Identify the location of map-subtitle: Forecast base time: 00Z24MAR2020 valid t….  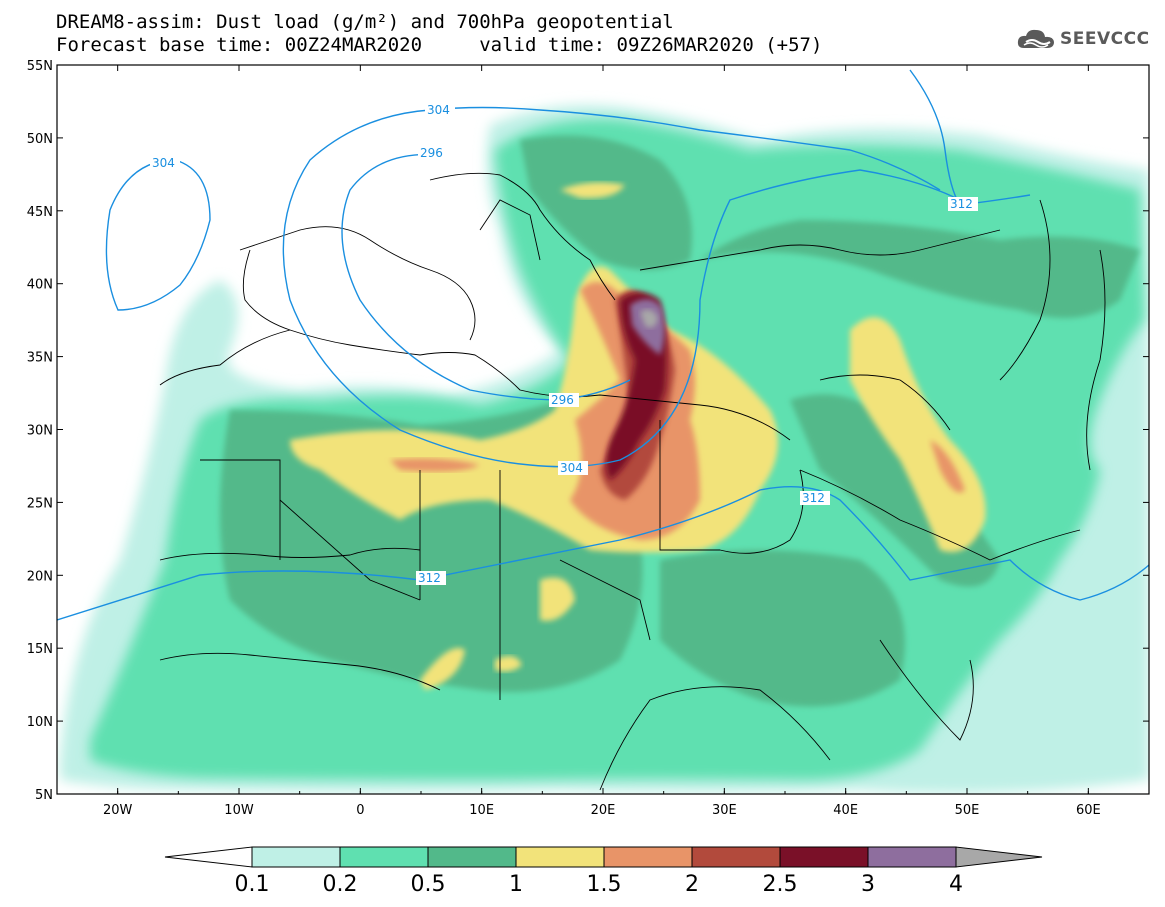
(439, 45).